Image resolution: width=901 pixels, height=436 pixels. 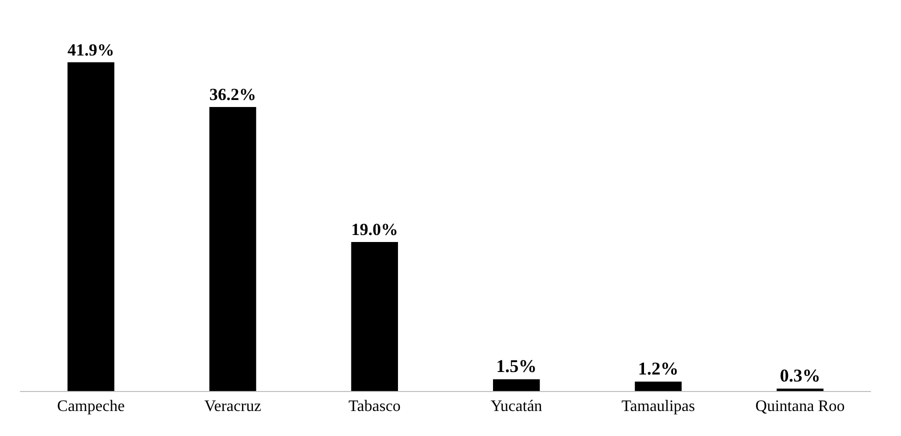 What do you see at coordinates (800, 407) in the screenshot?
I see `x-tick-label: Quintana Roo` at bounding box center [800, 407].